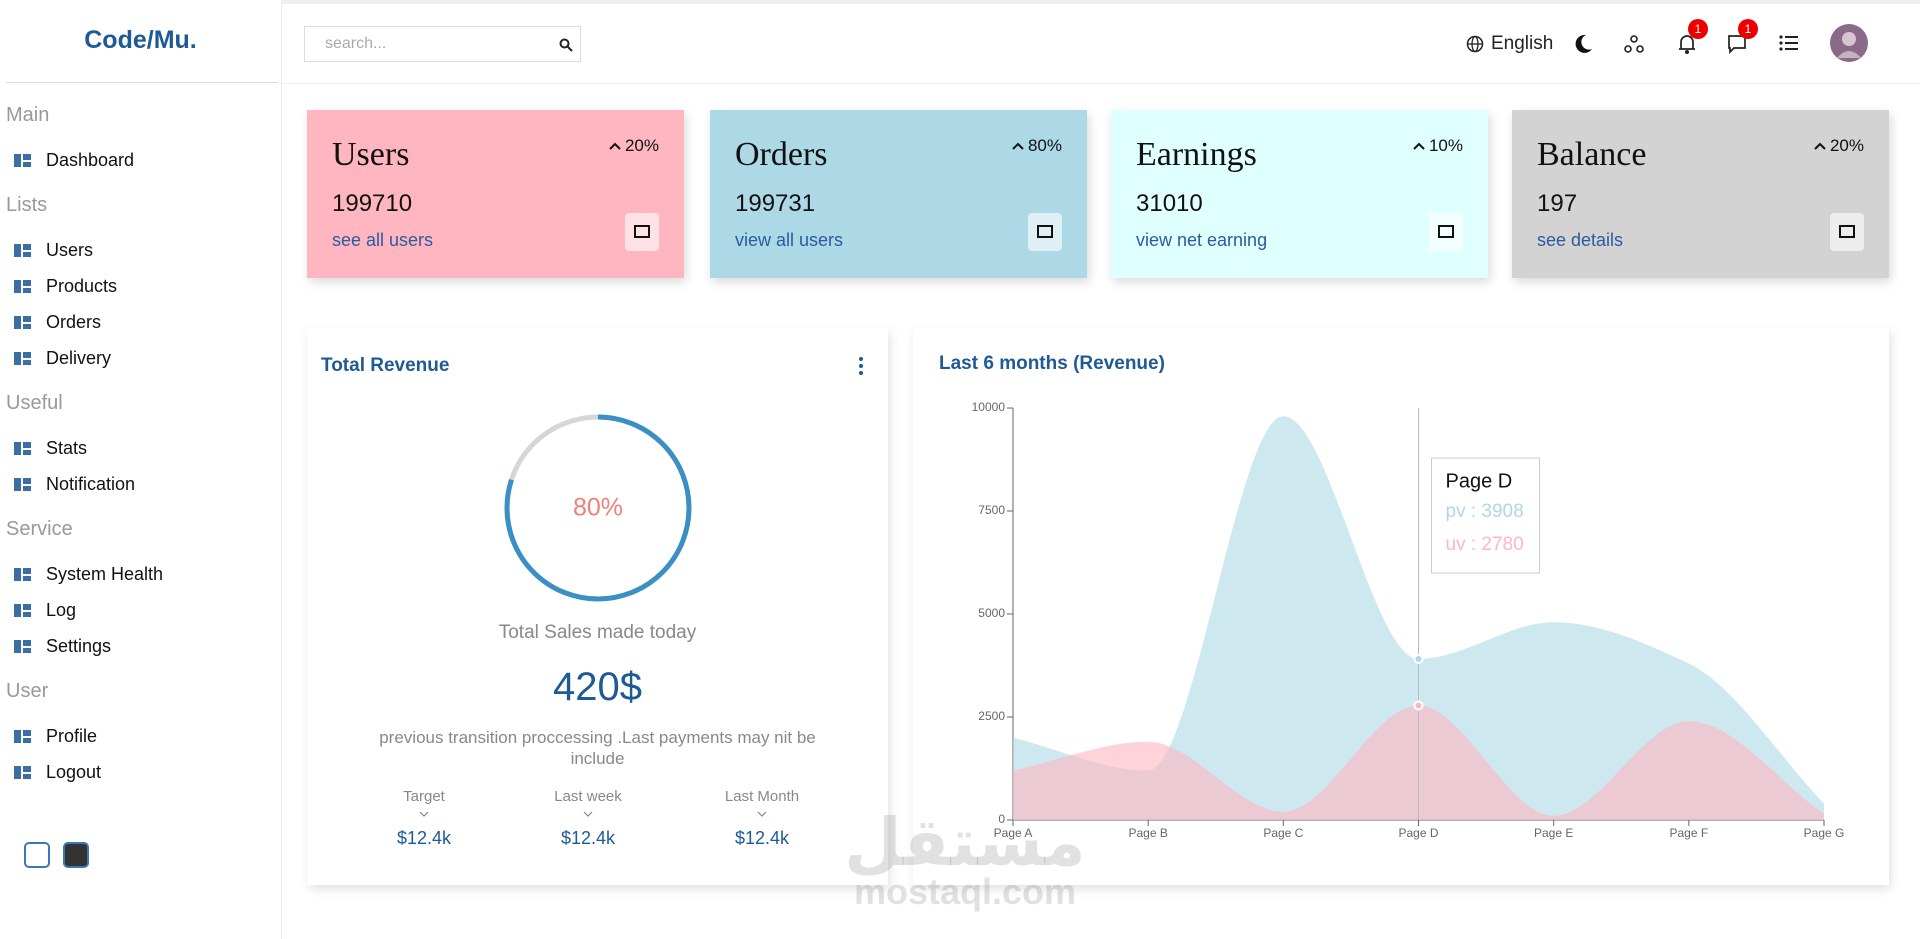 This screenshot has height=939, width=1920. I want to click on summary-arrow, so click(588, 814).